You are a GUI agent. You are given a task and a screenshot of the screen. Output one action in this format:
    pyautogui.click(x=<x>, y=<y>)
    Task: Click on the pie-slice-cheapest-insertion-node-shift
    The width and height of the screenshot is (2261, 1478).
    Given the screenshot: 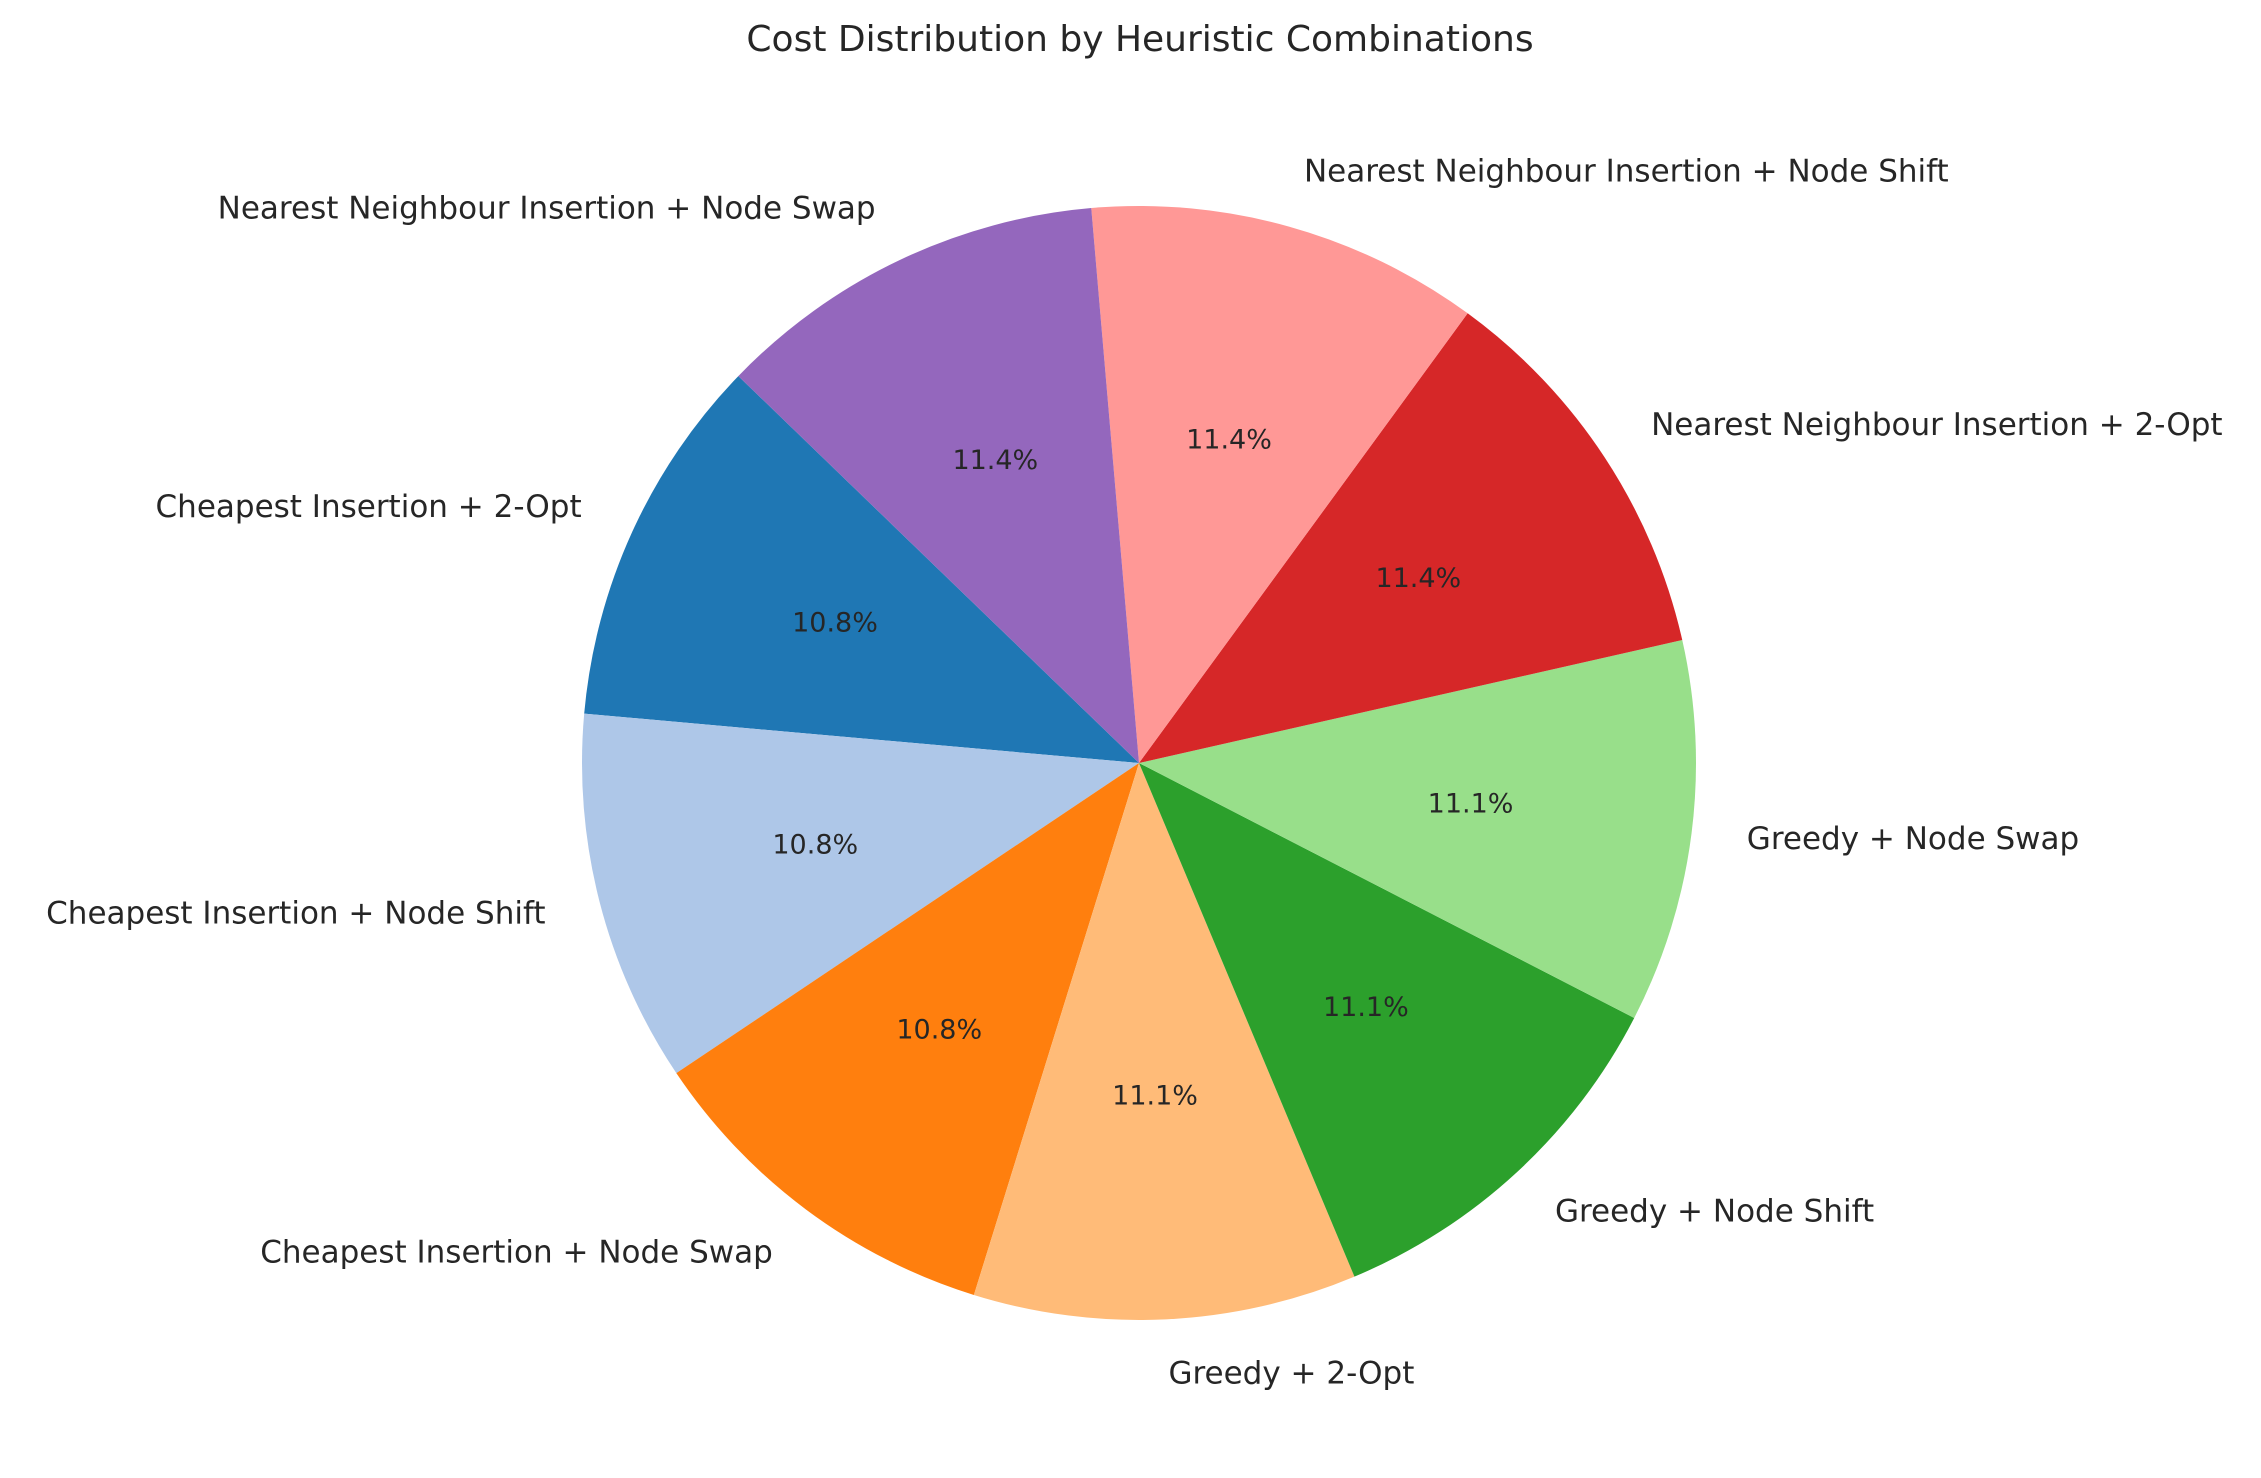 What is the action you would take?
    pyautogui.click(x=860, y=893)
    